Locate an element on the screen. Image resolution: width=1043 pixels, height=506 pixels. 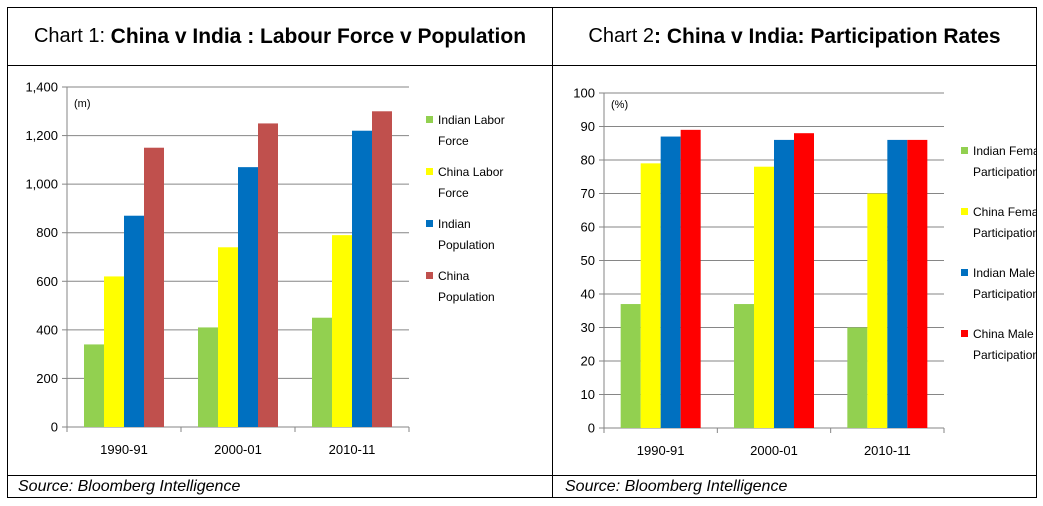
chart2-legend-label: China Male is located at coordinates (1003, 334).